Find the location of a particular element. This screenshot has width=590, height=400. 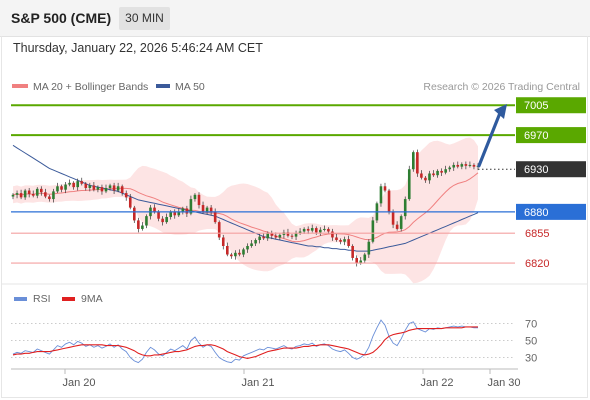

ma9-legend-swatch is located at coordinates (68, 299).